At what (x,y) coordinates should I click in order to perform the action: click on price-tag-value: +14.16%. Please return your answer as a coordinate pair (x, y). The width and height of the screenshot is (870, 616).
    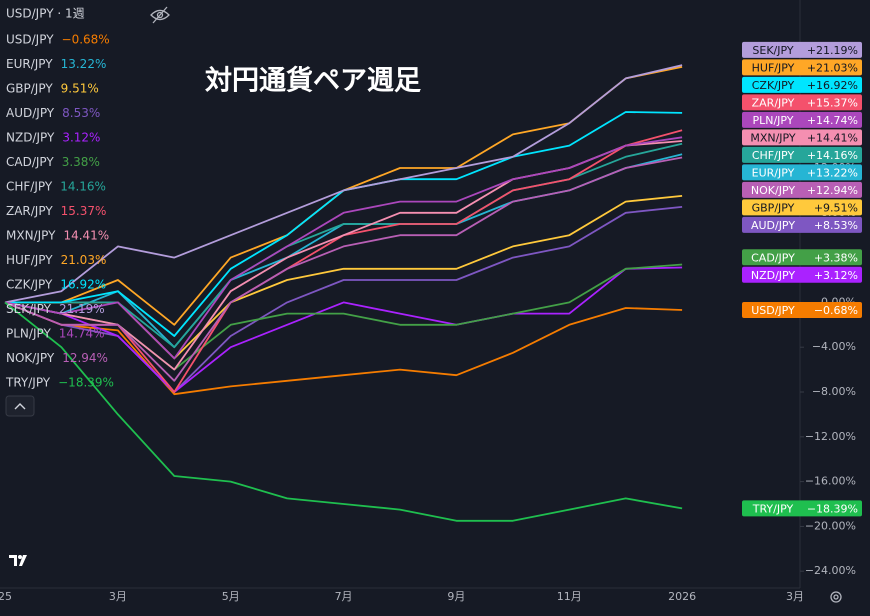
    Looking at the image, I should click on (832, 155).